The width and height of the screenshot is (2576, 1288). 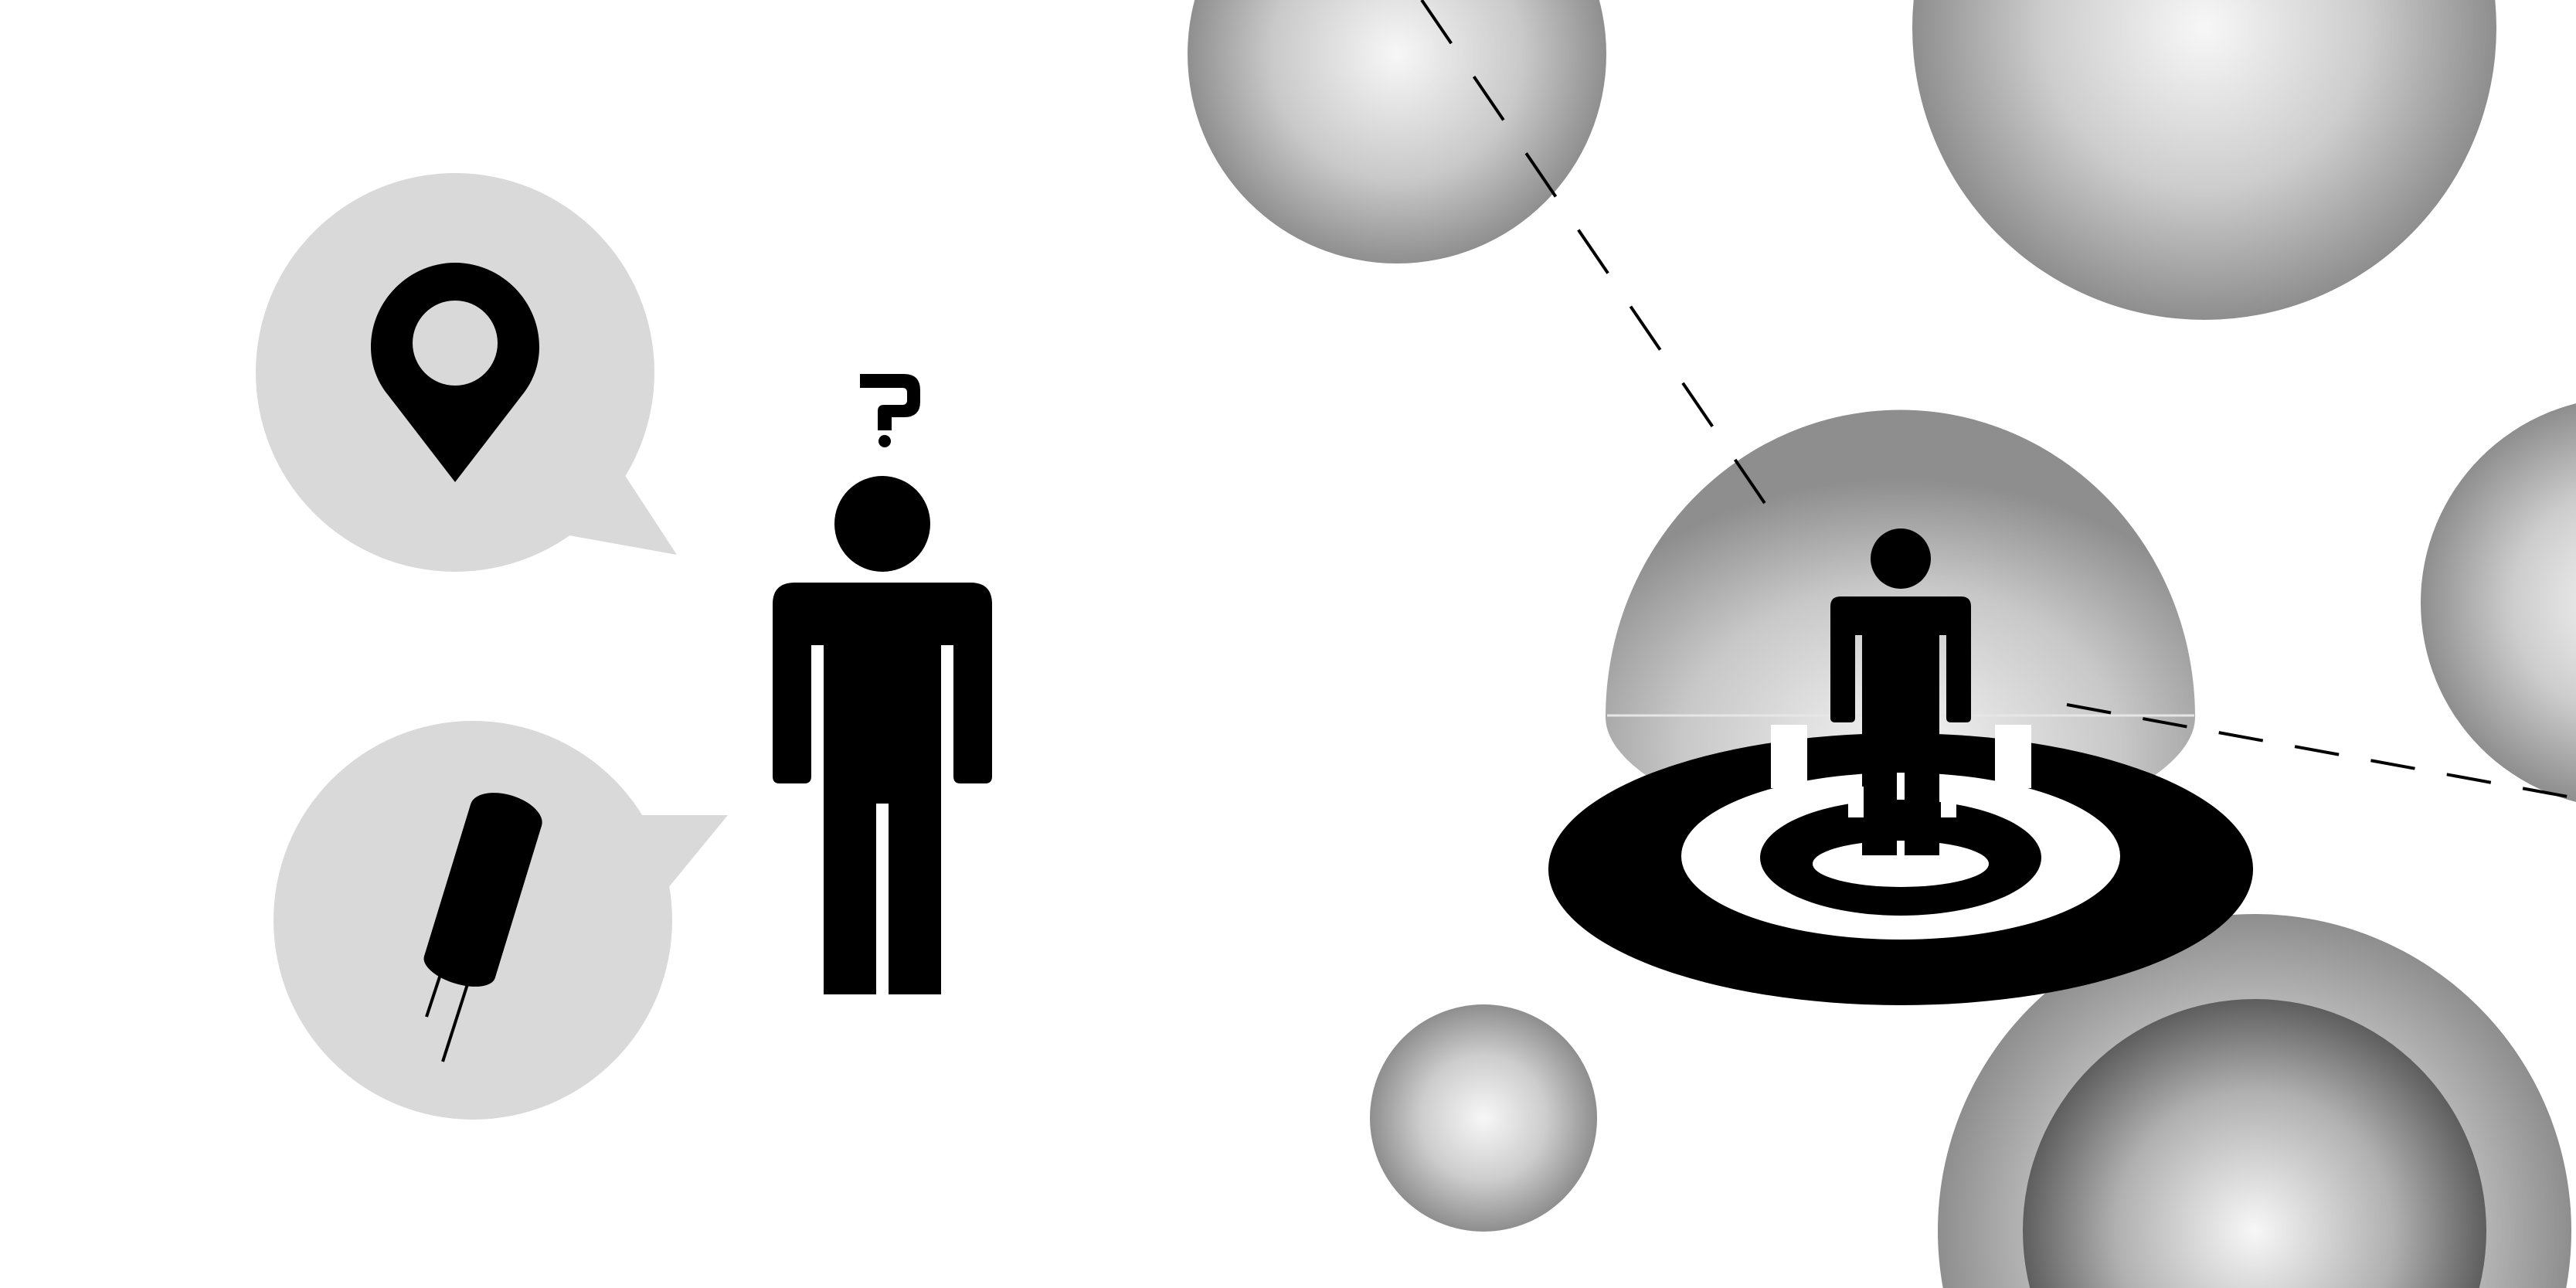 I want to click on target-person-icon, so click(x=1900, y=691).